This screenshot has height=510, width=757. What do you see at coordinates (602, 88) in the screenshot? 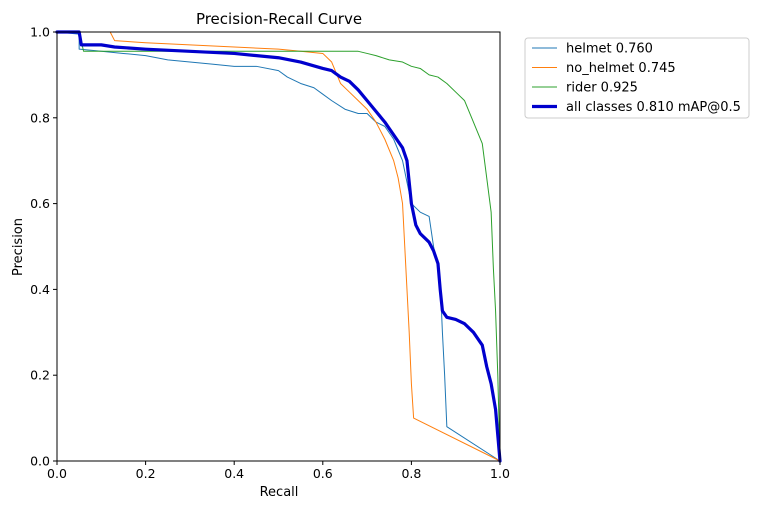
I see `legend-label-2: rider 0.925` at bounding box center [602, 88].